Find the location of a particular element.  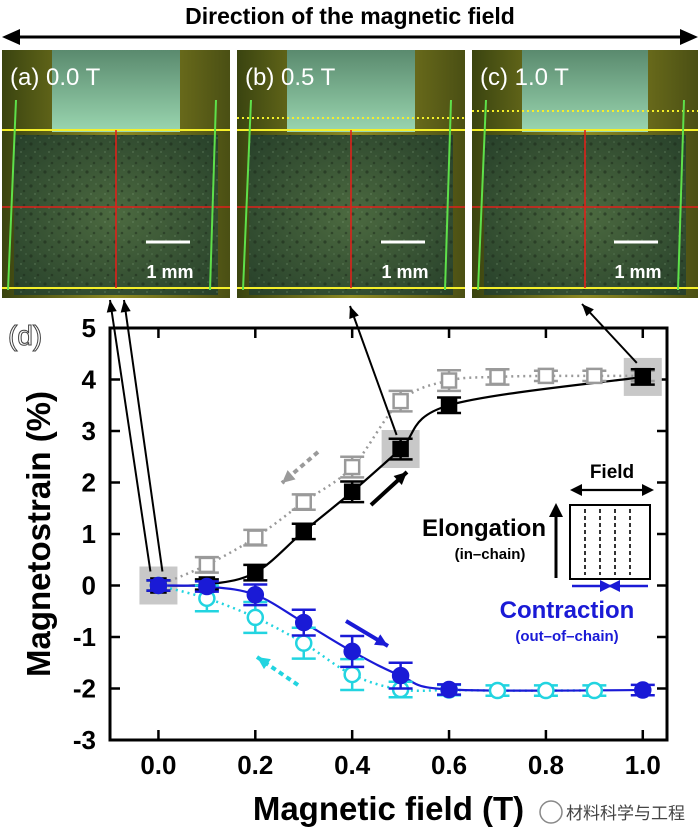

elongation-label: Elongation is located at coordinates (484, 528).